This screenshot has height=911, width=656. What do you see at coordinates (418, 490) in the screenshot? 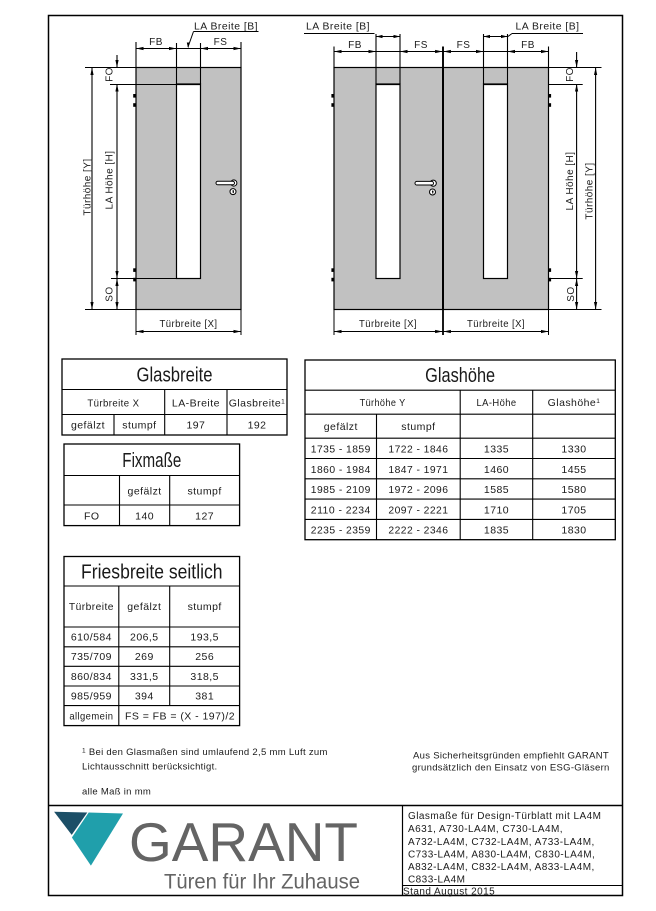
I see `svg-text: 1972 - 2096` at bounding box center [418, 490].